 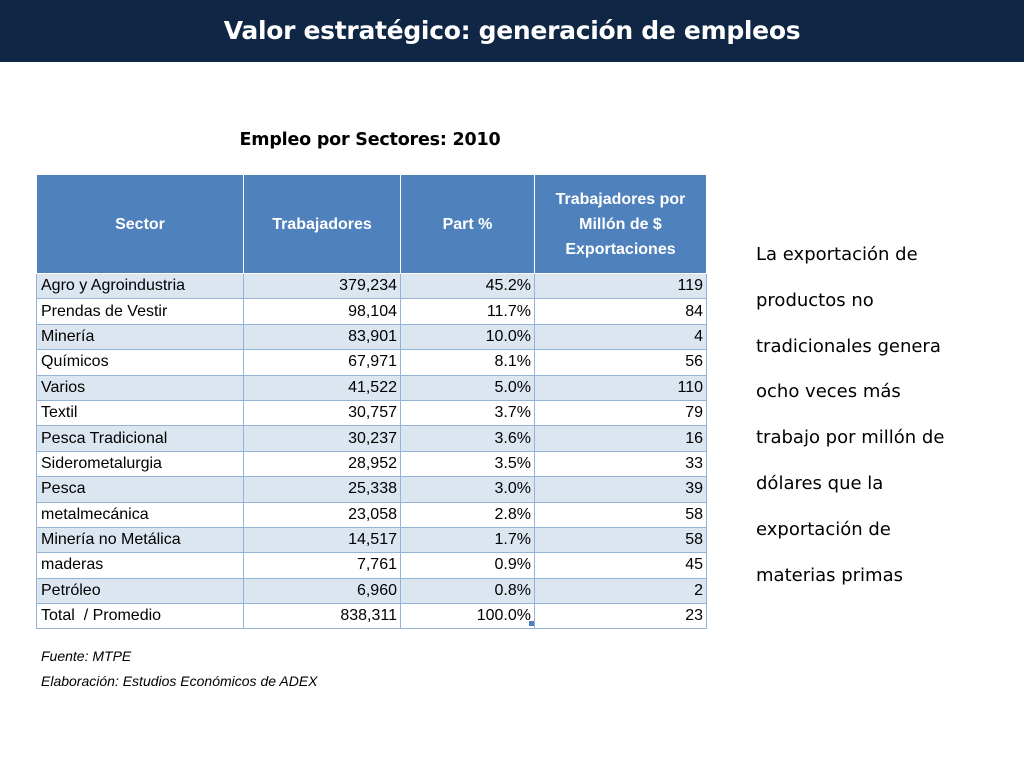 What do you see at coordinates (467, 565) in the screenshot?
I see `cell-part: 0.9%` at bounding box center [467, 565].